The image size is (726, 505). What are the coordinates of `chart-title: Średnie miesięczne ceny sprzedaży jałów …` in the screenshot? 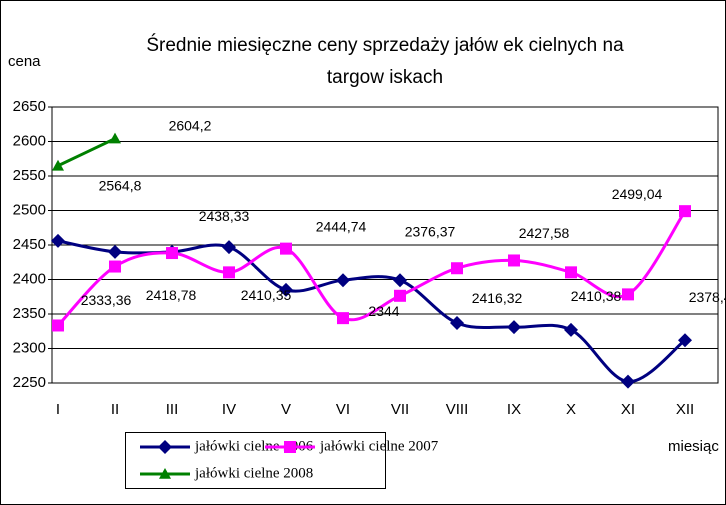 It's located at (385, 45).